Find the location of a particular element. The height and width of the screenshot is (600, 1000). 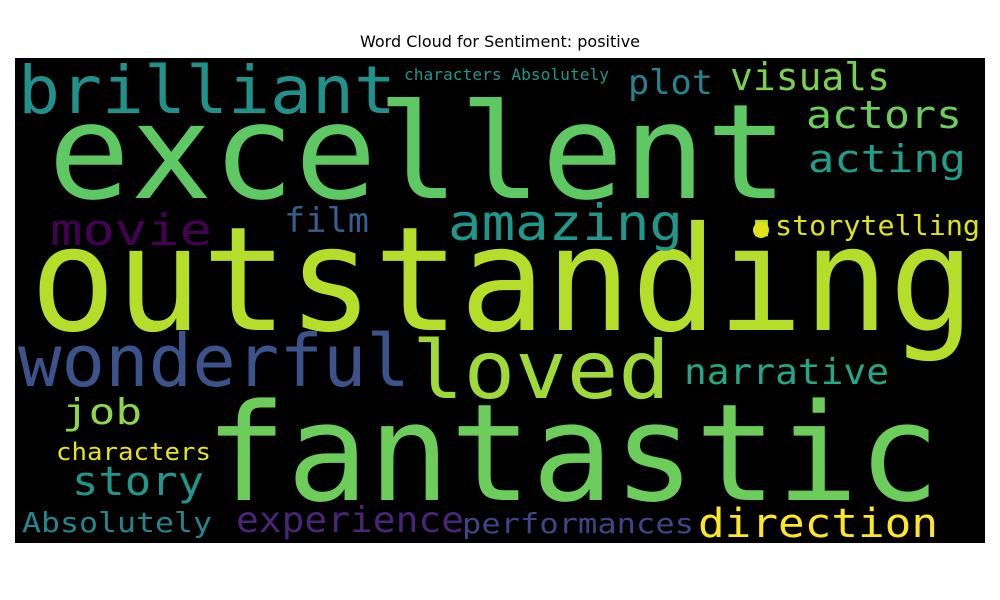

word-job: job is located at coordinates (102, 412).